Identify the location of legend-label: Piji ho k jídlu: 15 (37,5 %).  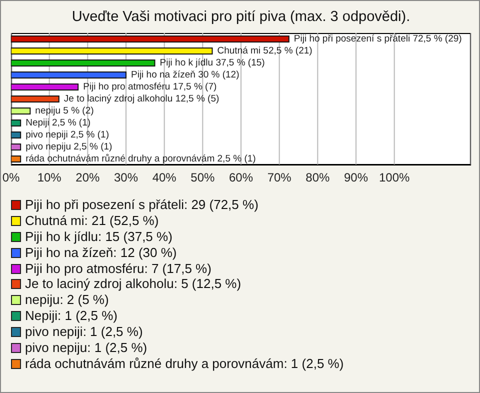
(98, 236).